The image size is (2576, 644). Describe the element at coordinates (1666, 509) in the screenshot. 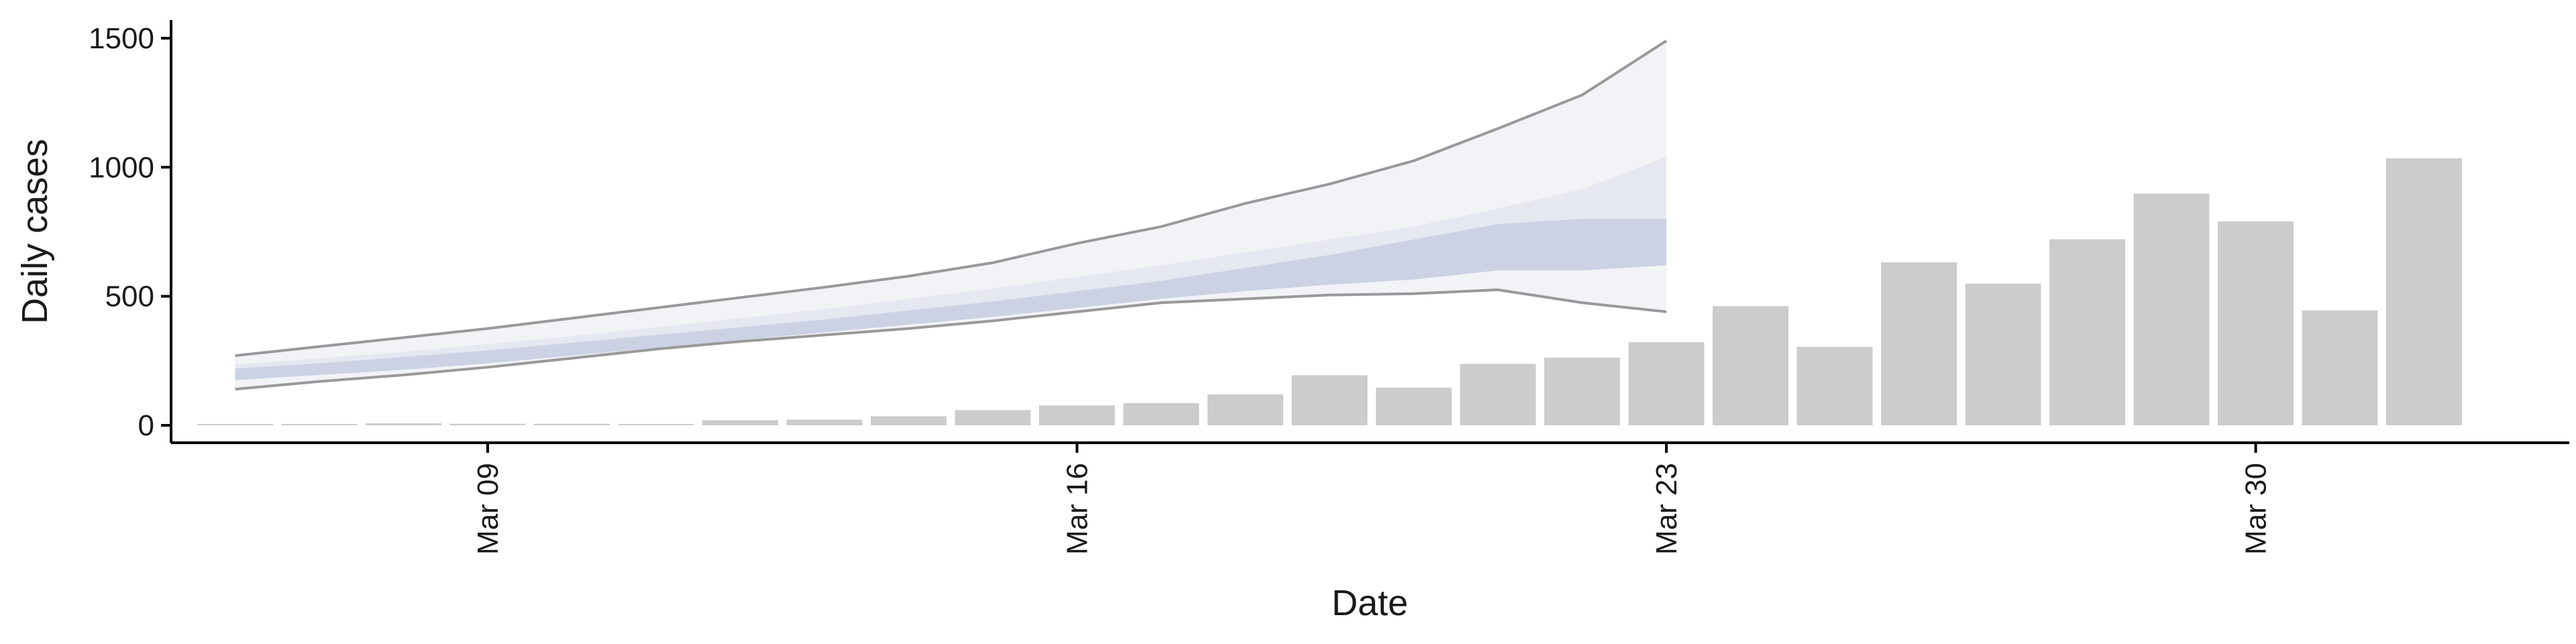

I see `x-tick-label: Mar 23` at that location.